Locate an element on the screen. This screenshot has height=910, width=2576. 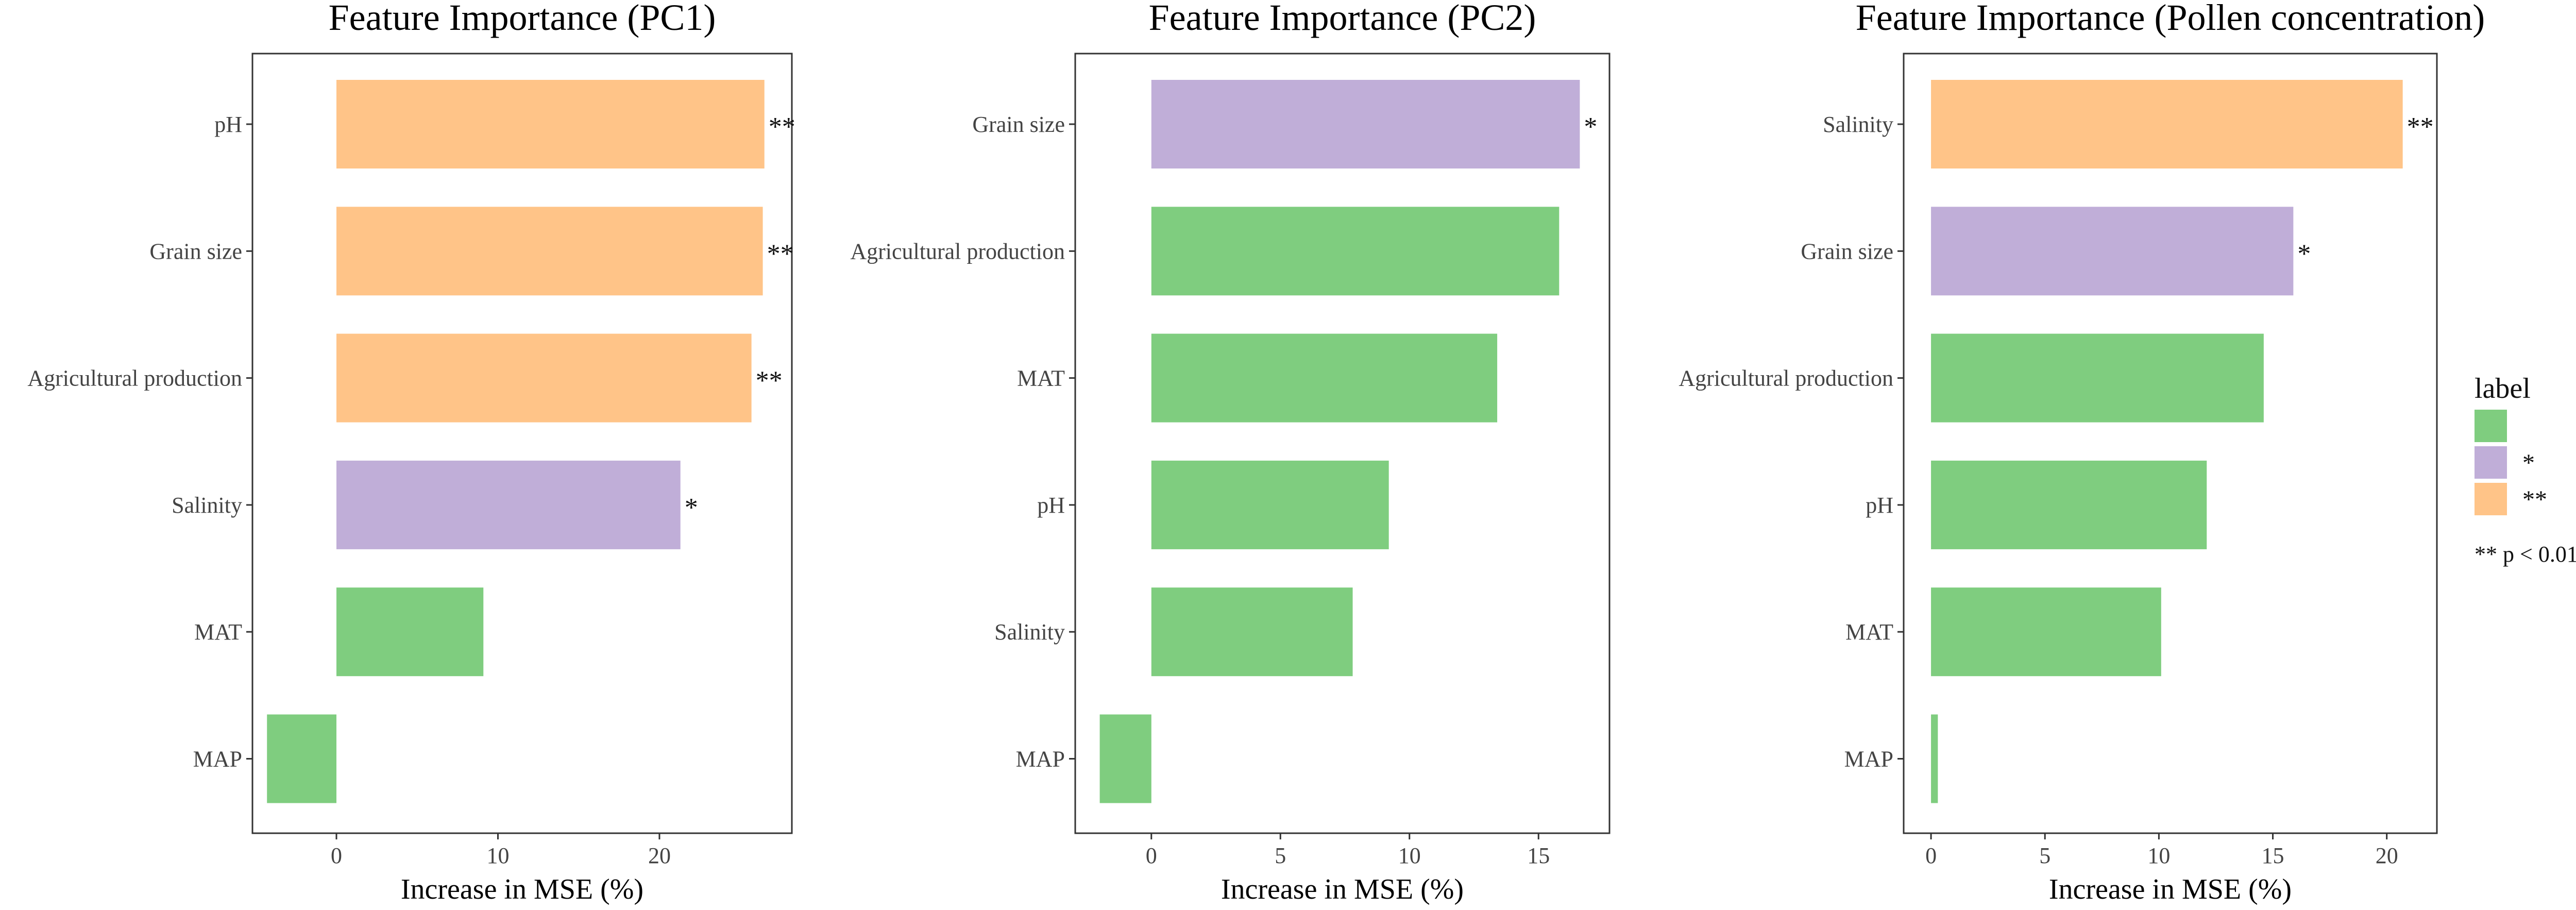
legend: label * ** ** p < 0.01 * p < 0.05 is located at coordinates (2526, 470).